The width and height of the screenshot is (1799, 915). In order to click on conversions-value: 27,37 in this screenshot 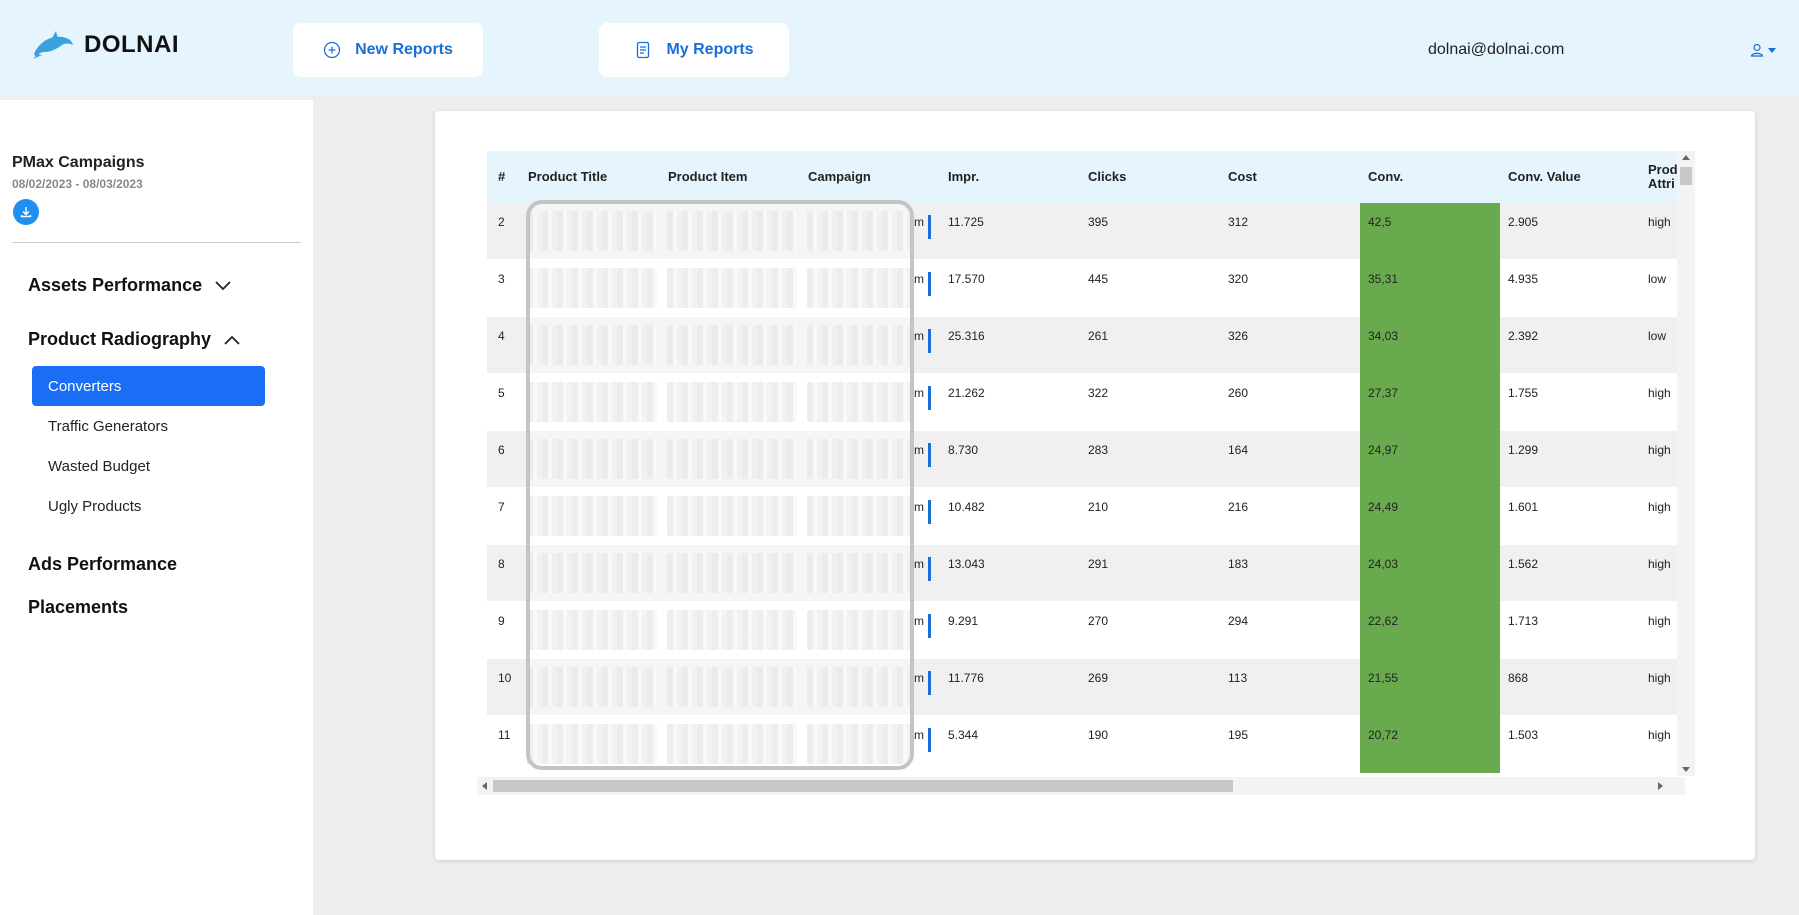, I will do `click(1383, 393)`.